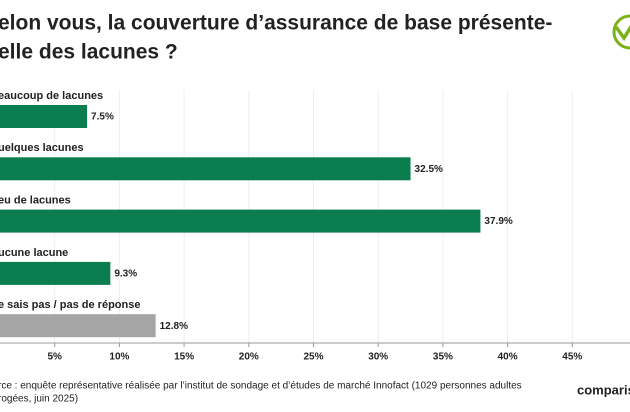  Describe the element at coordinates (119, 357) in the screenshot. I see `x-tick-label: 10%` at that location.